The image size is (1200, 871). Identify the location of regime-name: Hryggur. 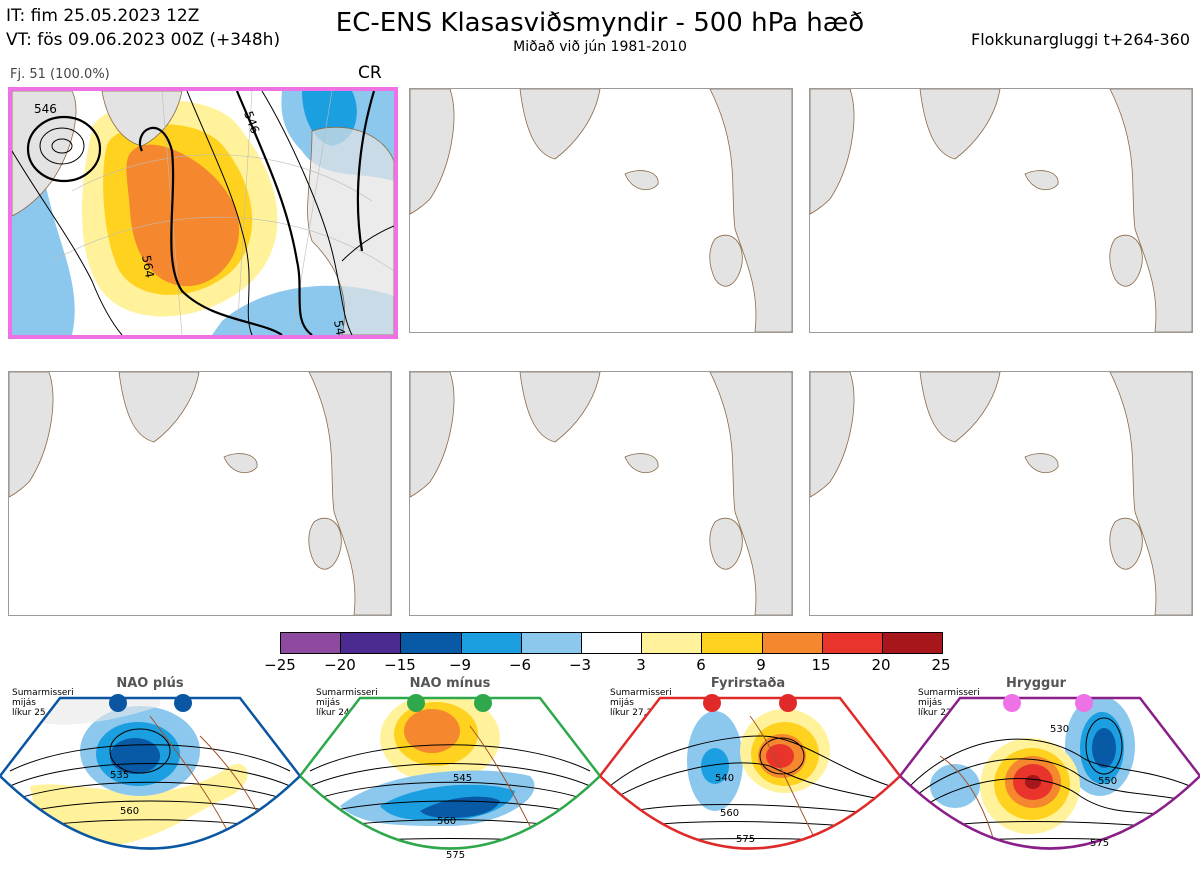
(1036, 683).